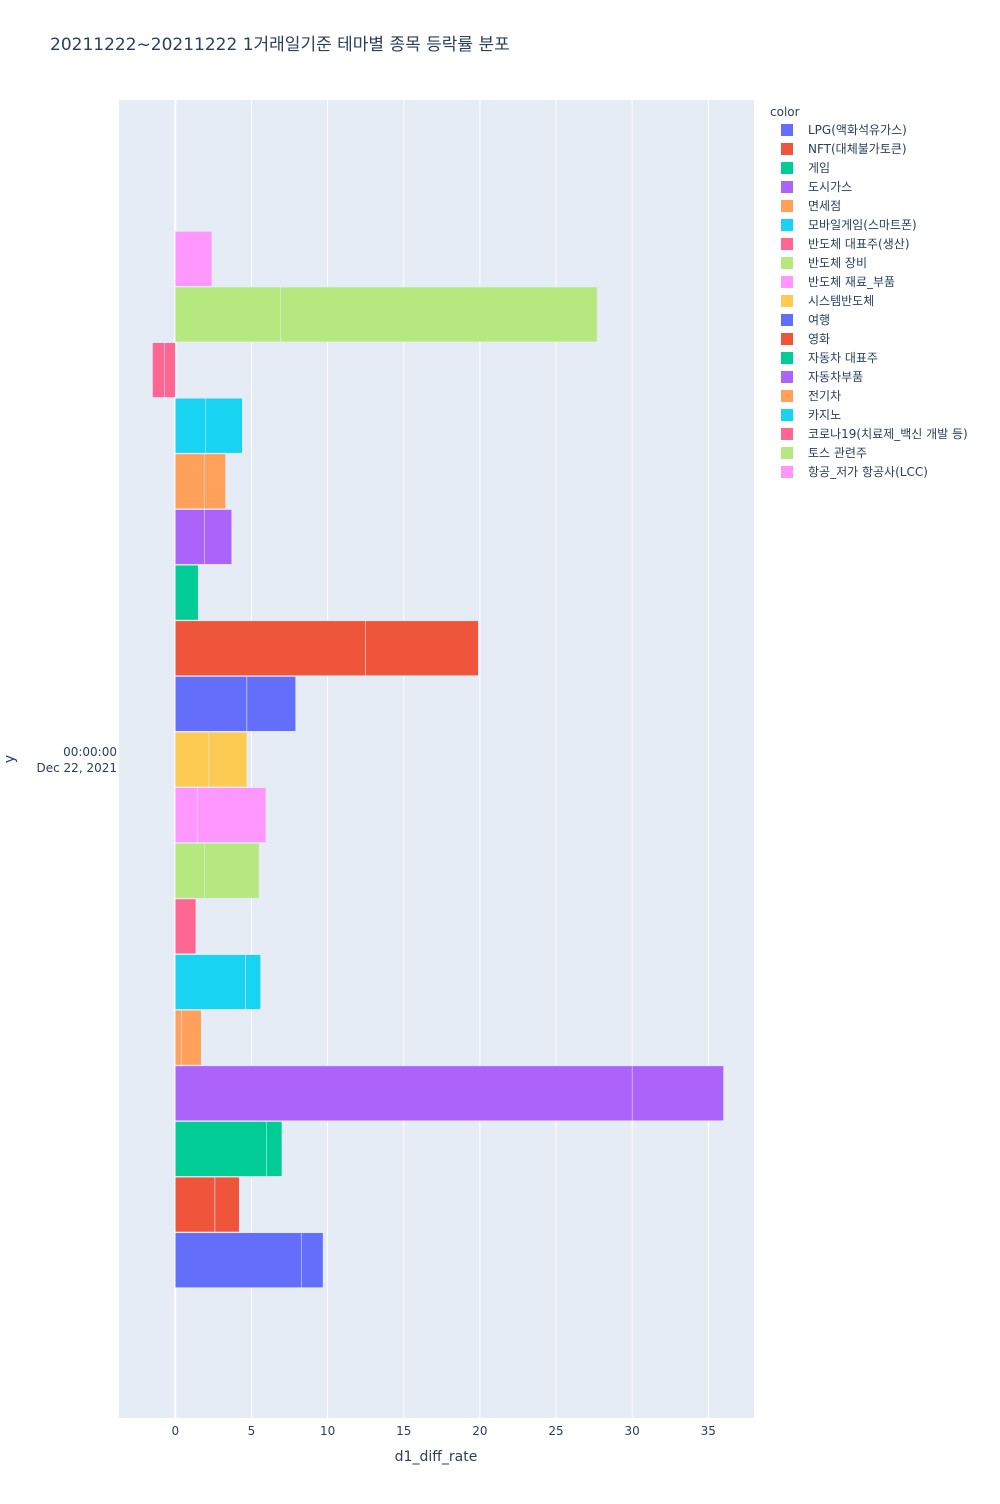 This screenshot has width=1000, height=1504. I want to click on legend-label: 모바일게임(스마트폰), so click(862, 225).